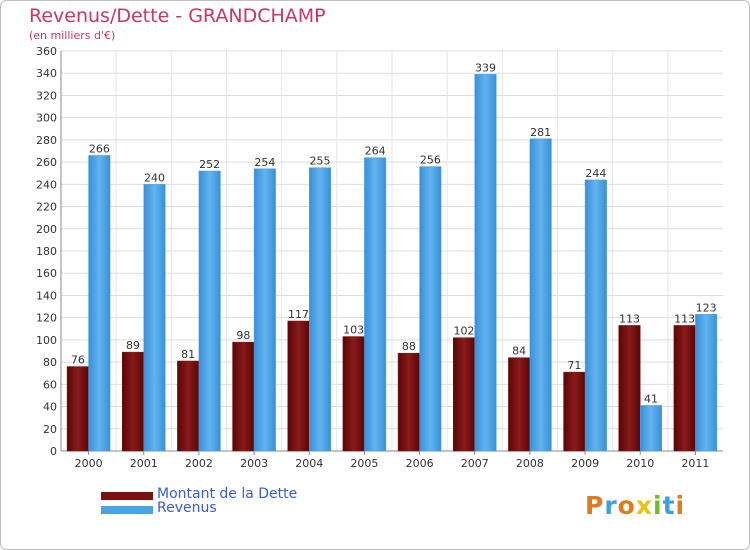 This screenshot has height=550, width=750. I want to click on legend-label-debt: Montant de la Dette, so click(227, 494).